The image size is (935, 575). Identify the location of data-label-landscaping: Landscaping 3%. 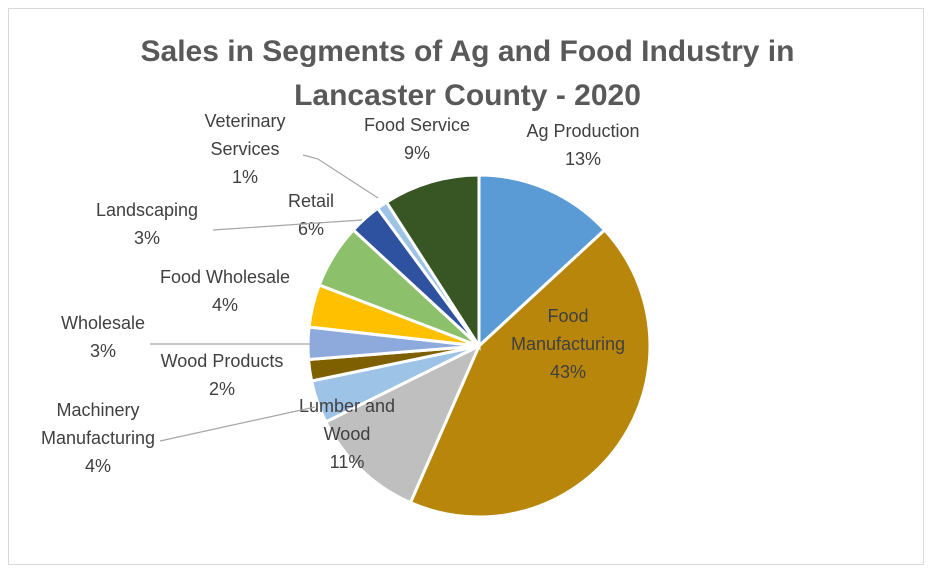
(147, 224).